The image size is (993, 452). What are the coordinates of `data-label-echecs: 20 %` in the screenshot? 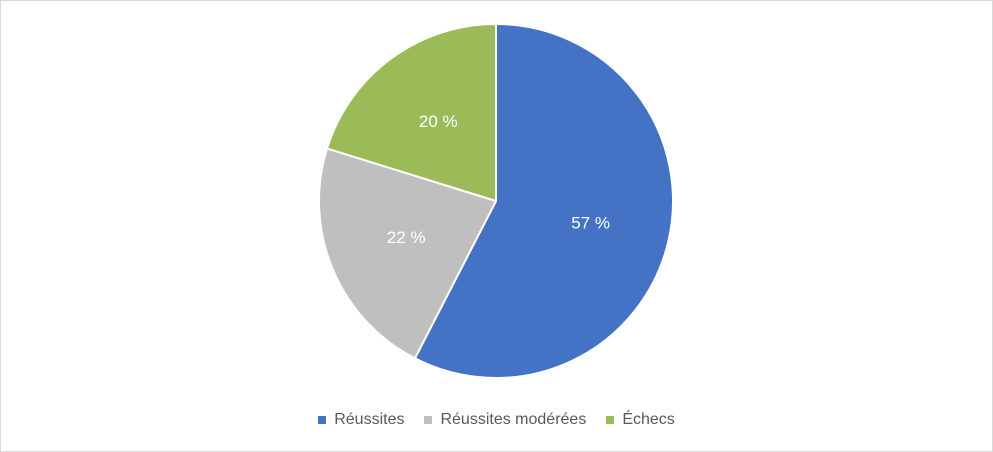 It's located at (438, 121).